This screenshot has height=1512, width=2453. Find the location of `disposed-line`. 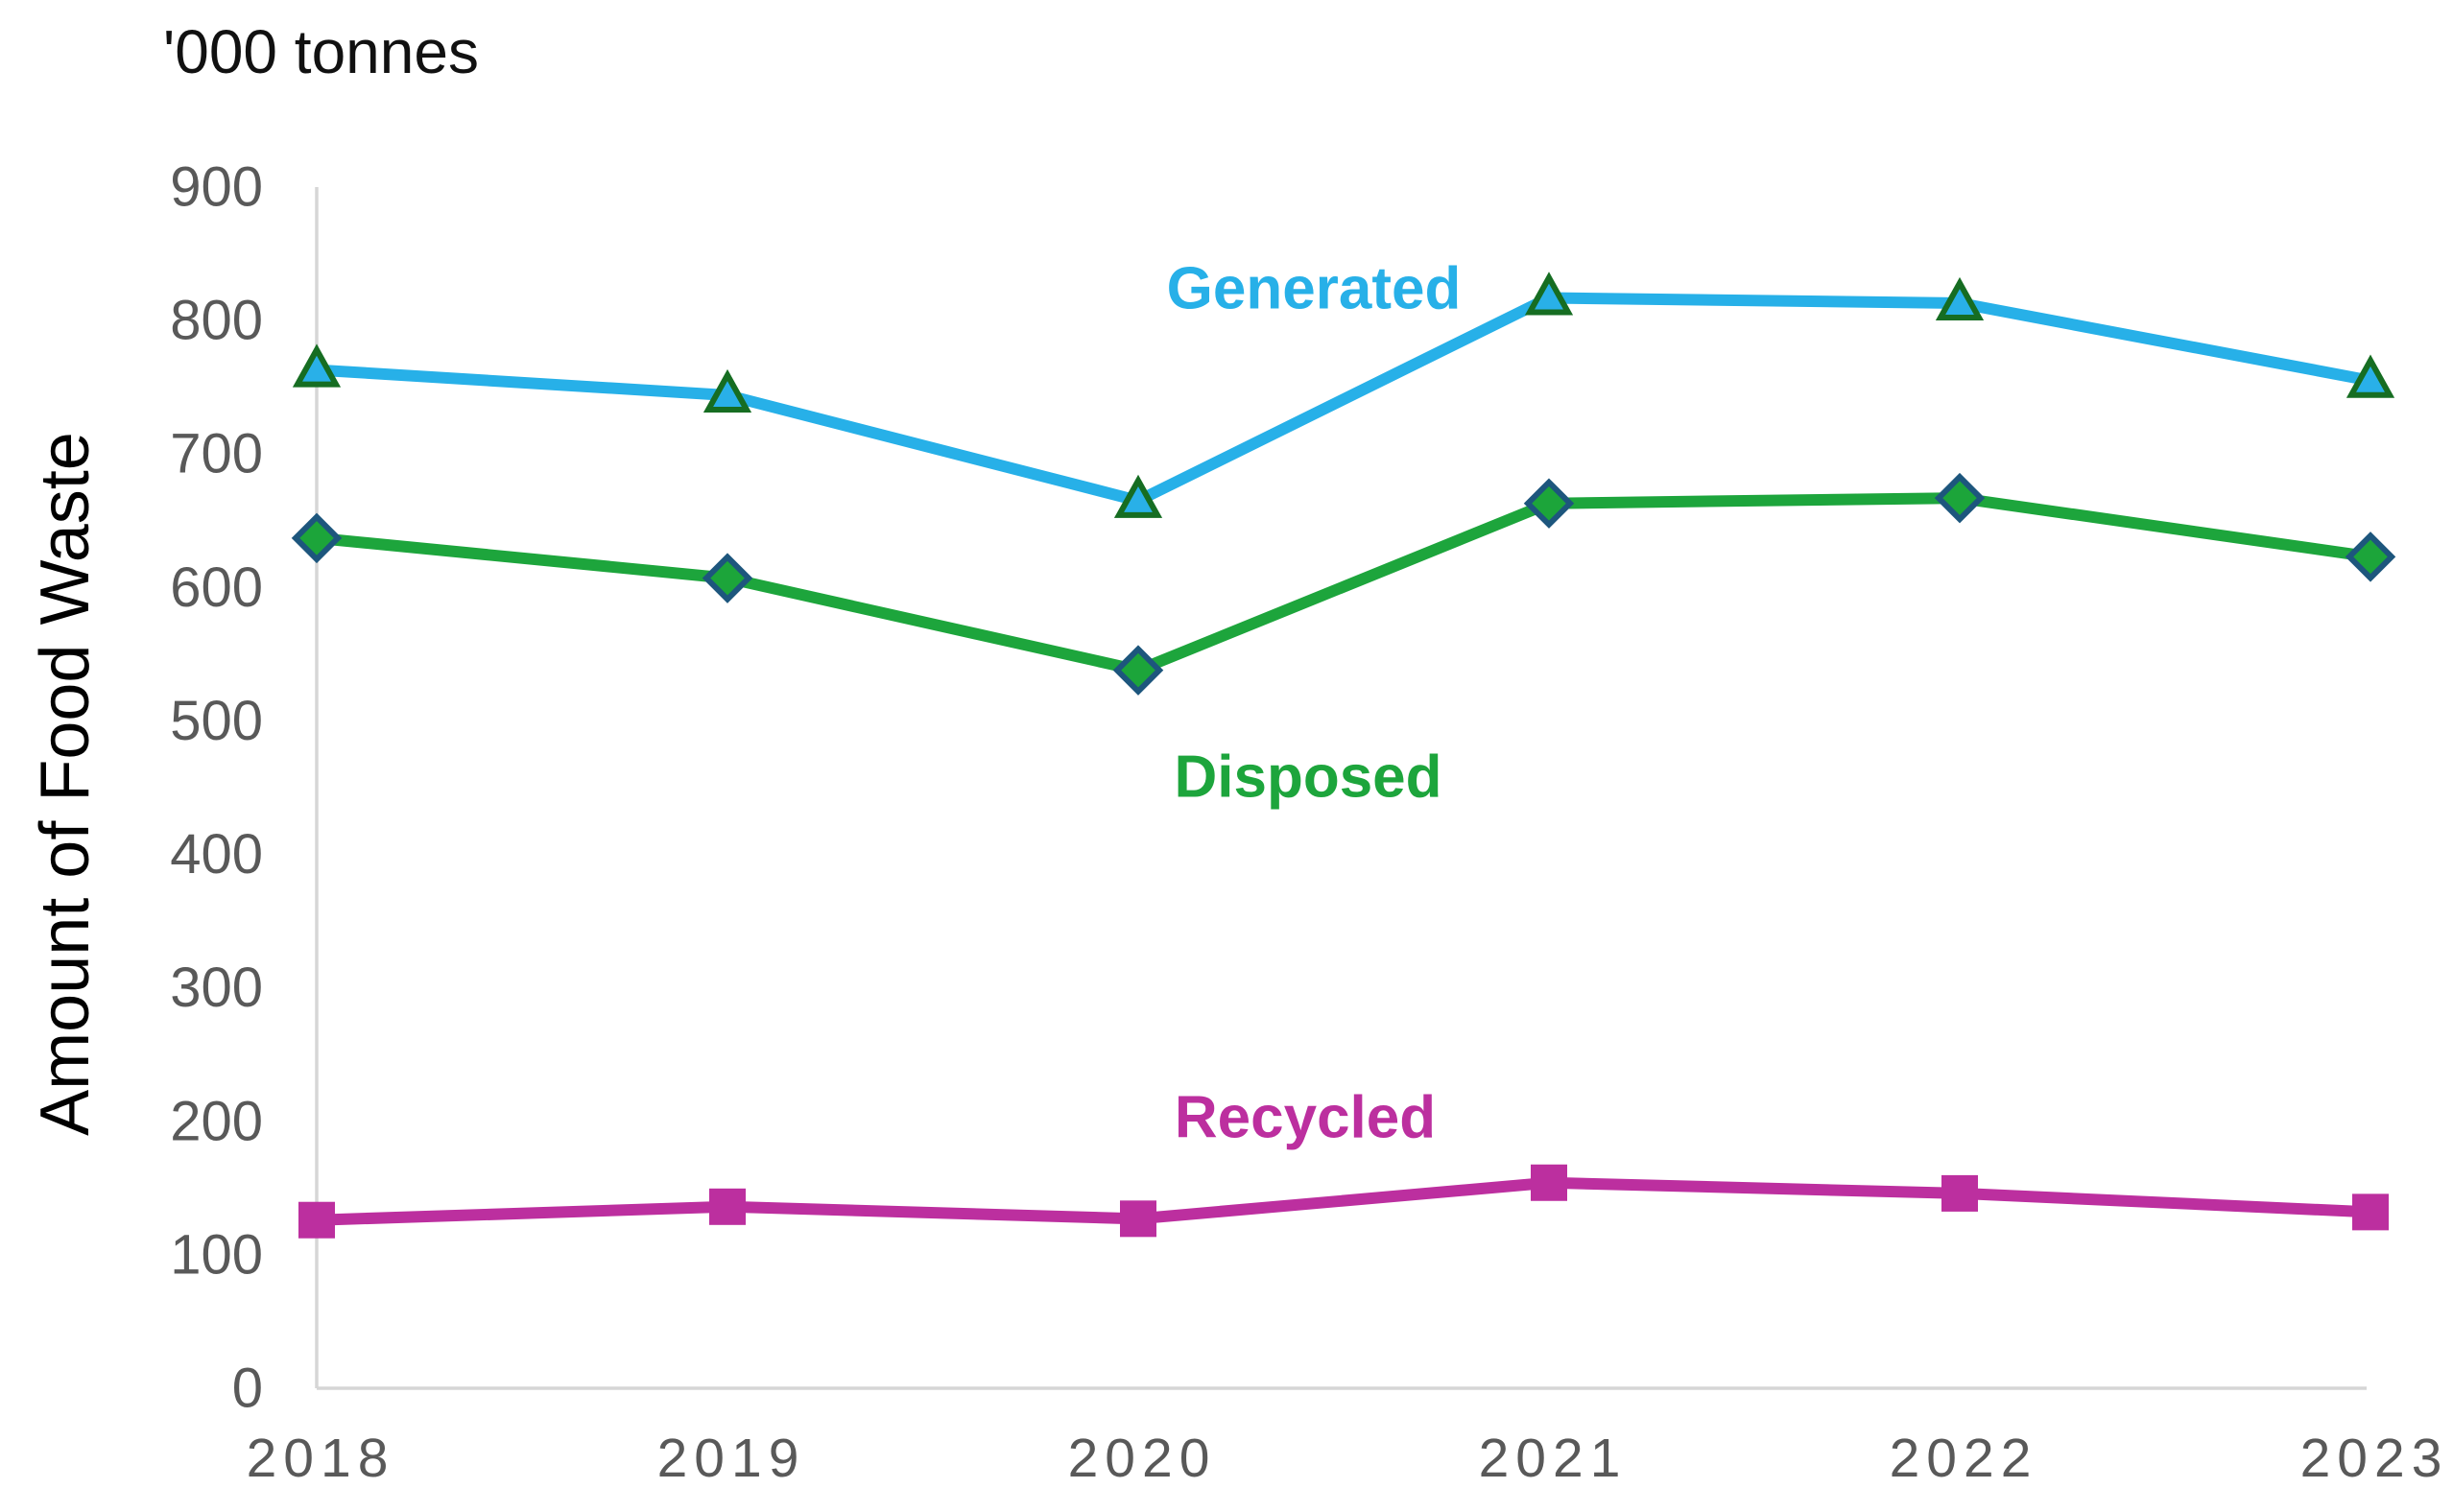

disposed-line is located at coordinates (1343, 584).